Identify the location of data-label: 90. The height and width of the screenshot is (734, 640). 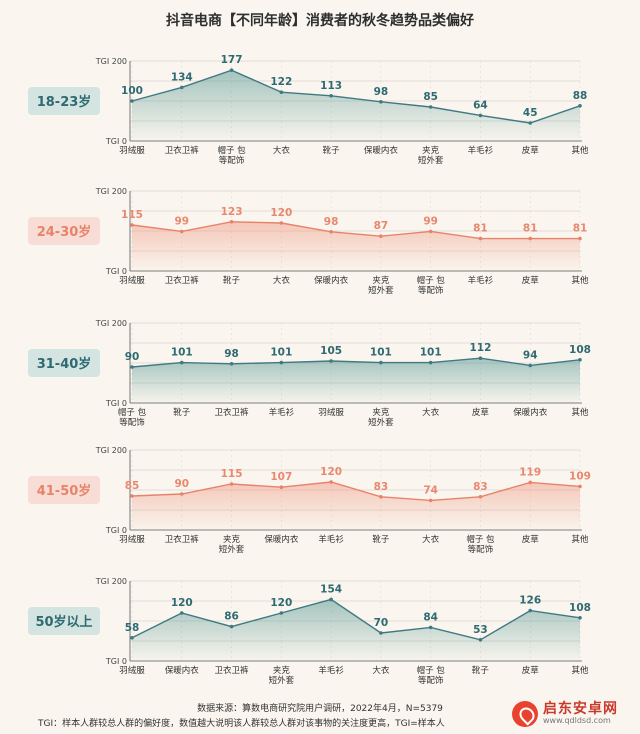
(181, 484).